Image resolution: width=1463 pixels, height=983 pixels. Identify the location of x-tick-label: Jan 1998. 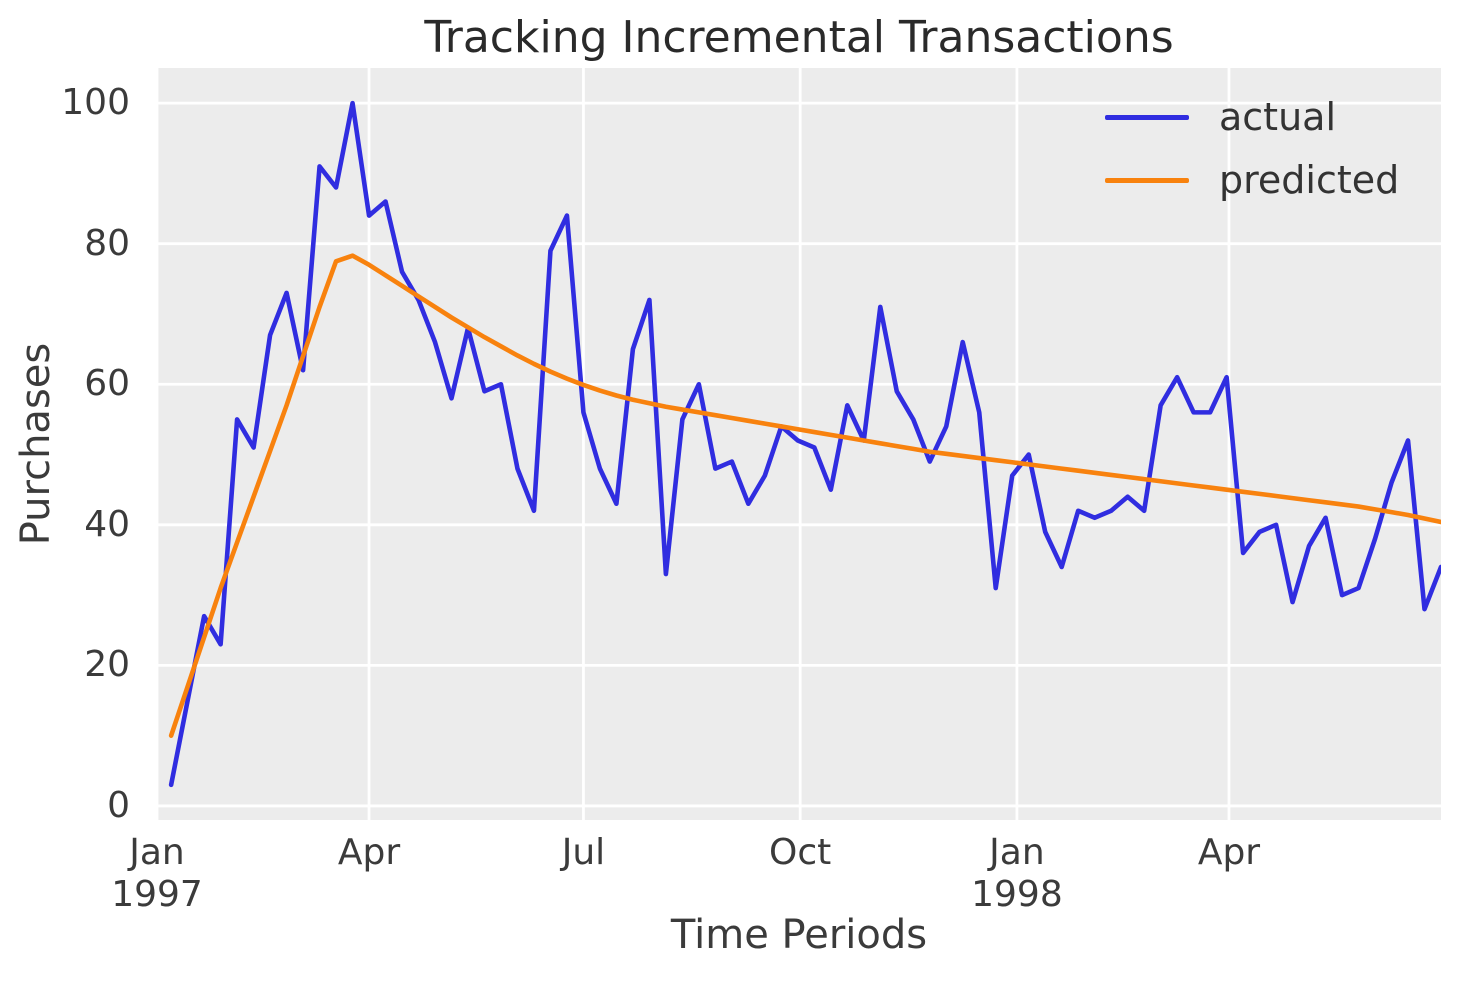
(1017, 873).